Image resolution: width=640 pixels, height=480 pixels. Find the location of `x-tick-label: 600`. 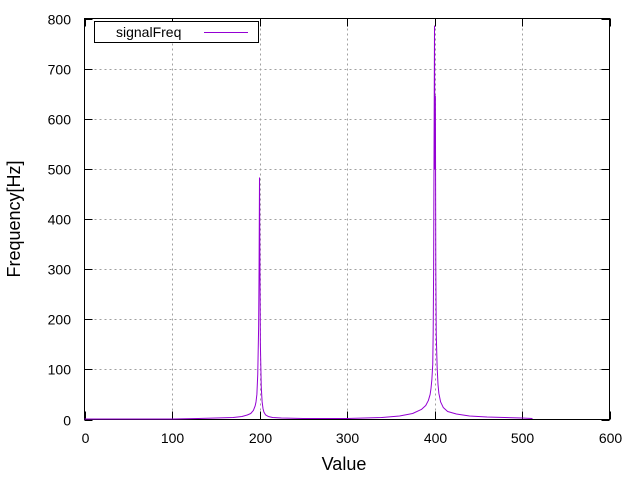

x-tick-label: 600 is located at coordinates (611, 438).